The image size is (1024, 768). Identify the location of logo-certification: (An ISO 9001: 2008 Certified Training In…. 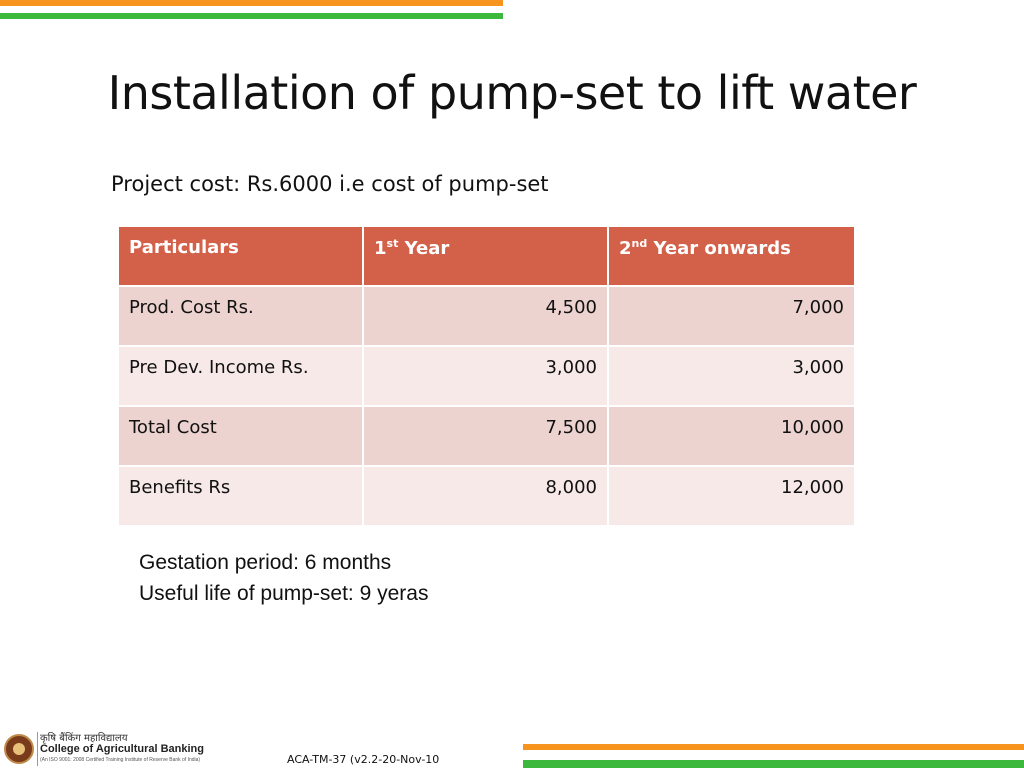
(120, 760).